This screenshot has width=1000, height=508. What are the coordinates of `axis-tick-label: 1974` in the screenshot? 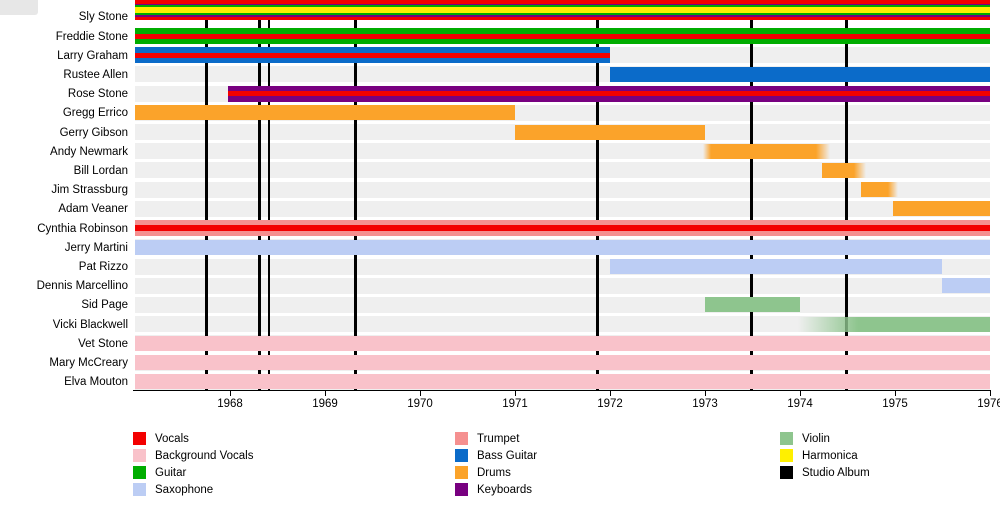 It's located at (800, 404).